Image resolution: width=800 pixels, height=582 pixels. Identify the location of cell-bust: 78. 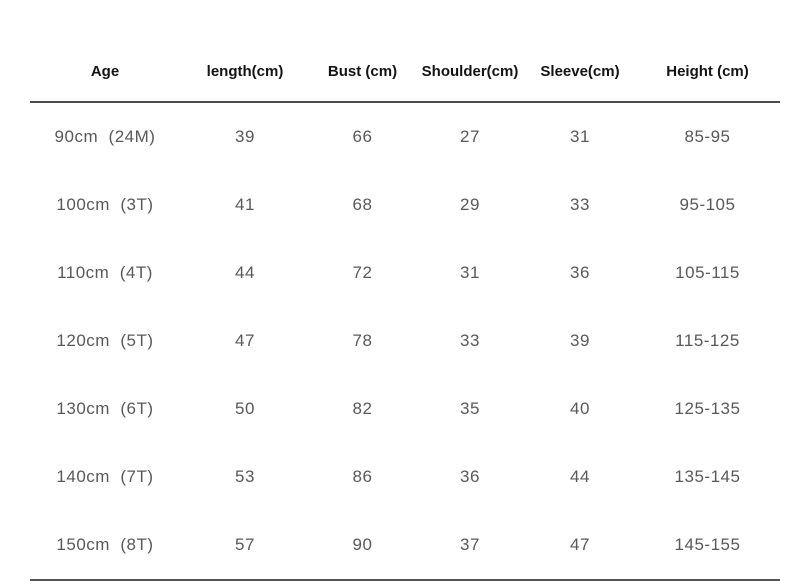
(362, 340).